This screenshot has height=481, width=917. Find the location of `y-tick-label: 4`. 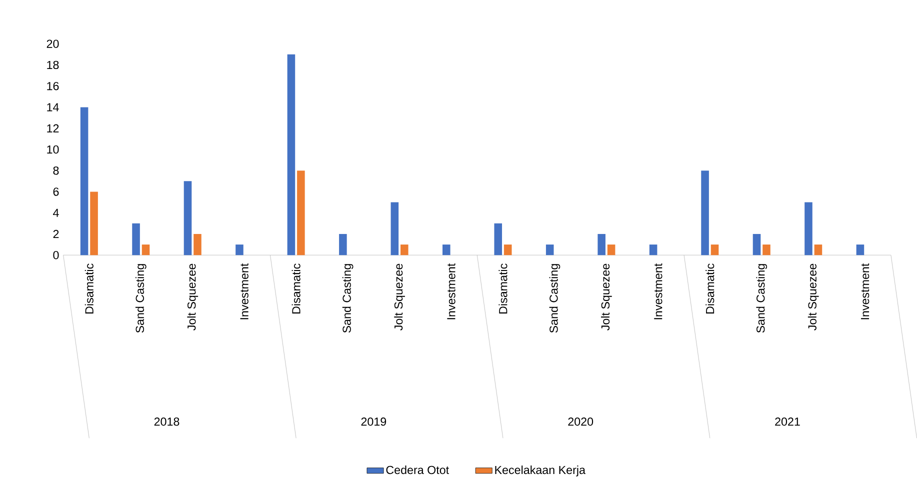

y-tick-label: 4 is located at coordinates (56, 212).